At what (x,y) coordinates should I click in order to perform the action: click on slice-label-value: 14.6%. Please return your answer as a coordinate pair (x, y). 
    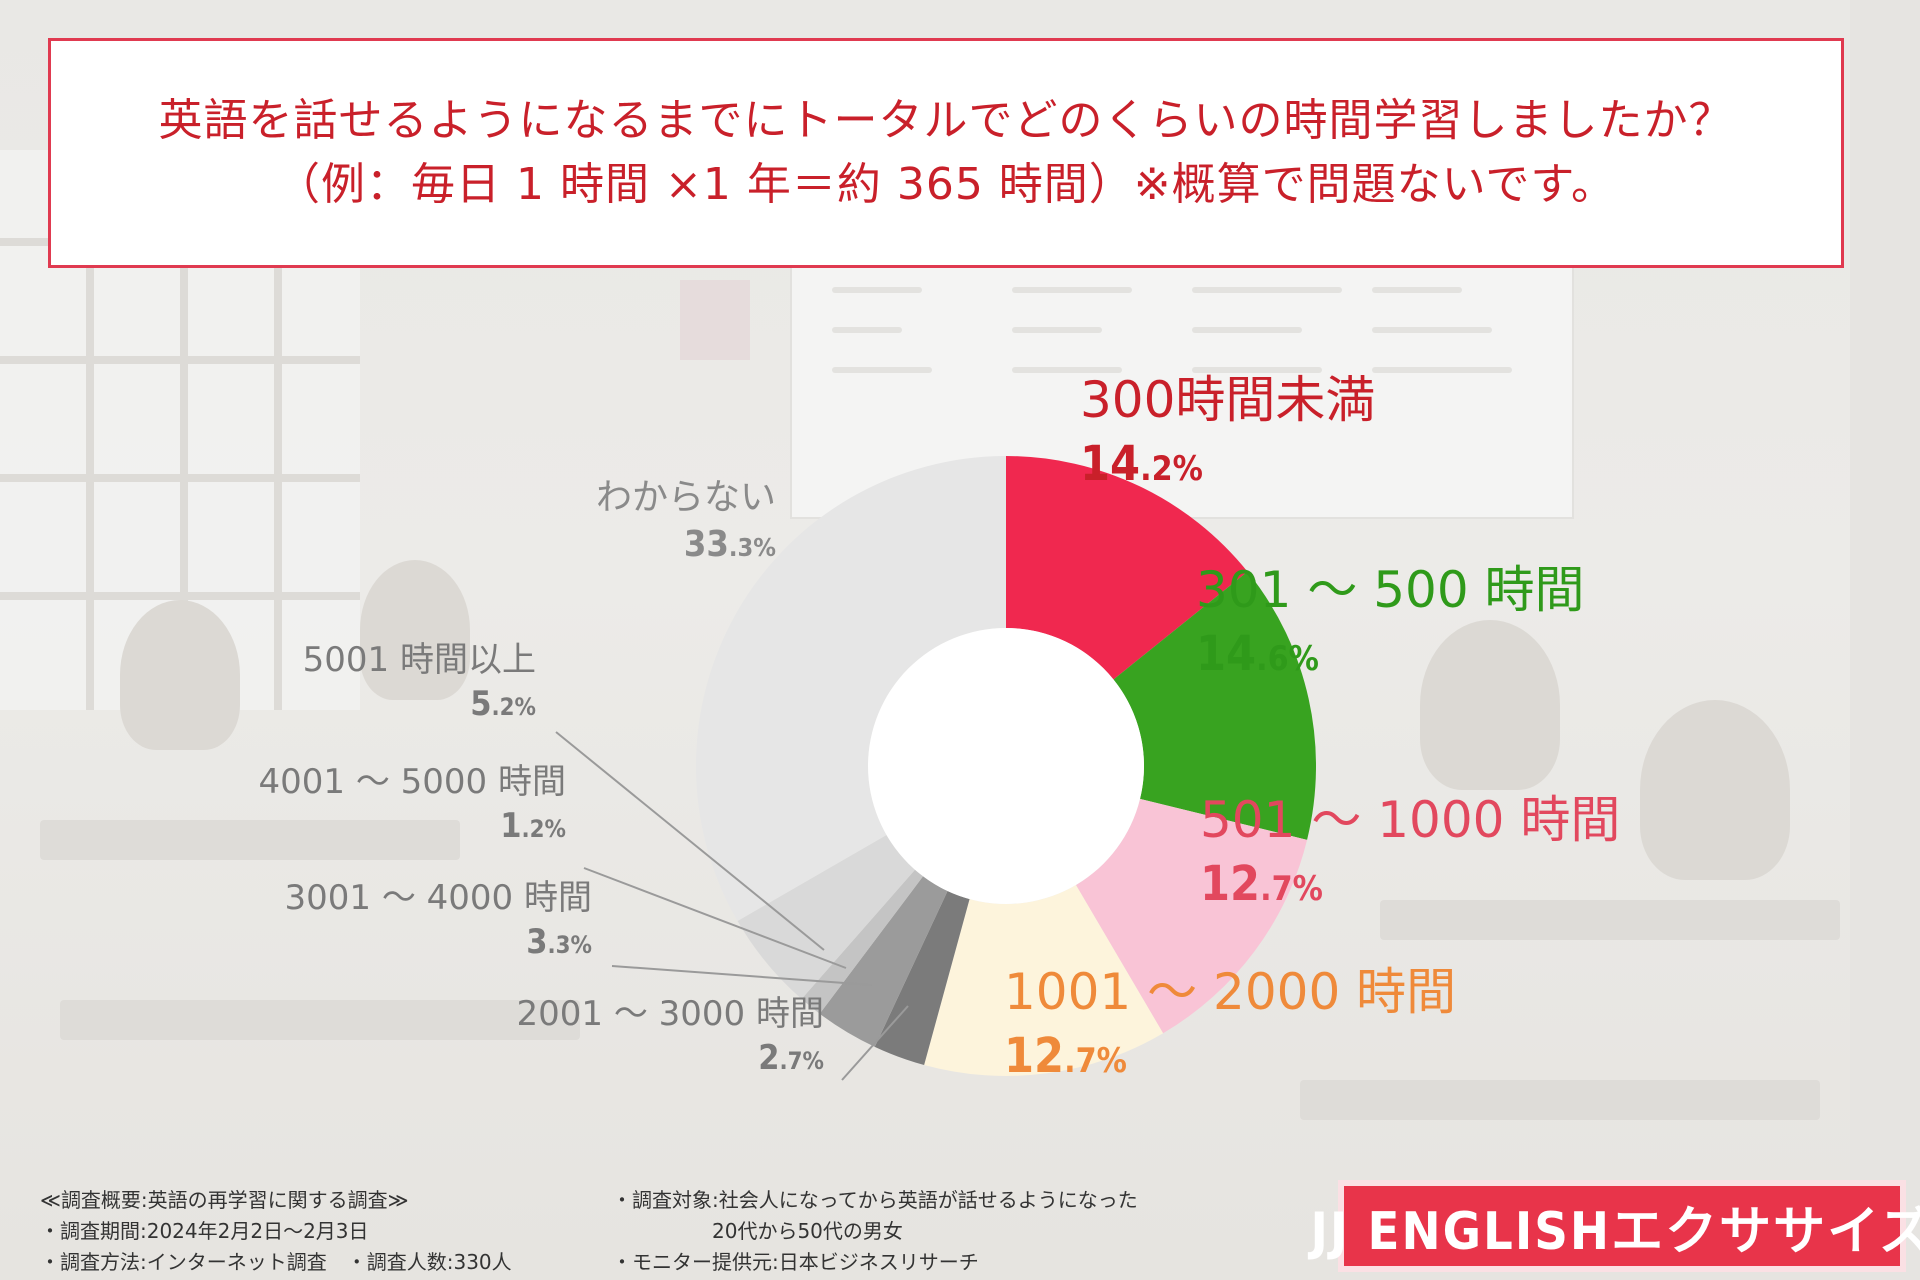
    Looking at the image, I should click on (1390, 656).